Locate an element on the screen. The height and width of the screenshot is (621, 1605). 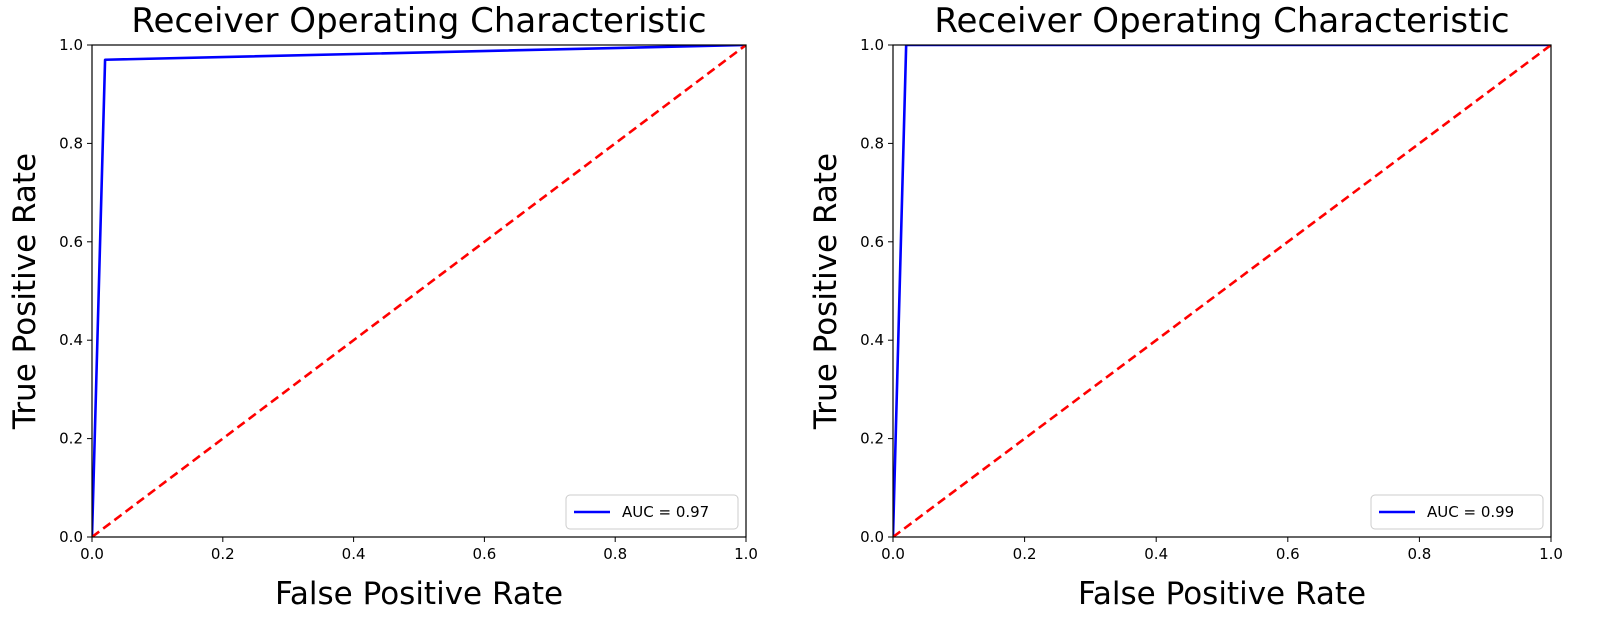
chart-left-ytick-label: 1.0 is located at coordinates (71, 45).